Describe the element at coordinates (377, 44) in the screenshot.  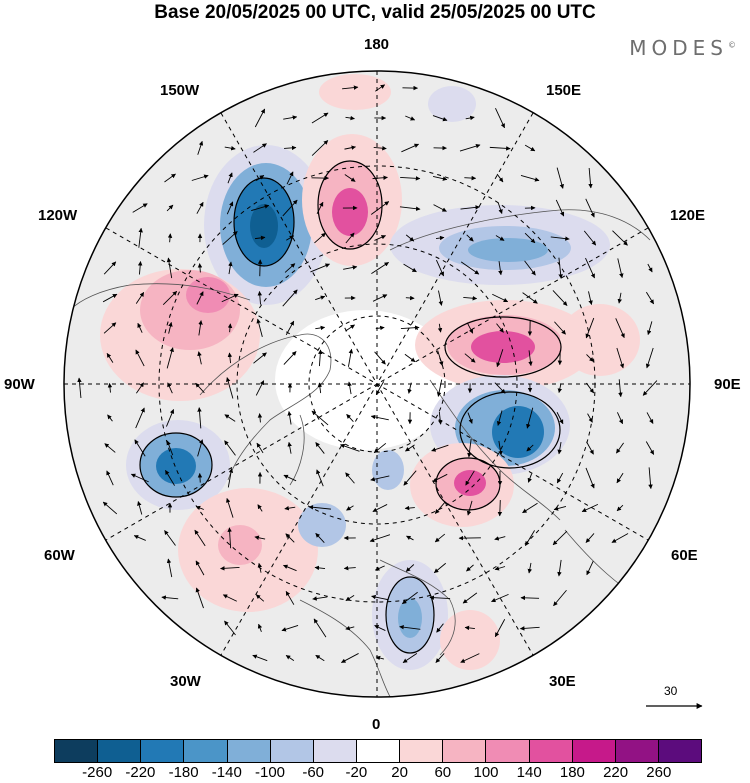
I see `lon-label-180: 180` at that location.